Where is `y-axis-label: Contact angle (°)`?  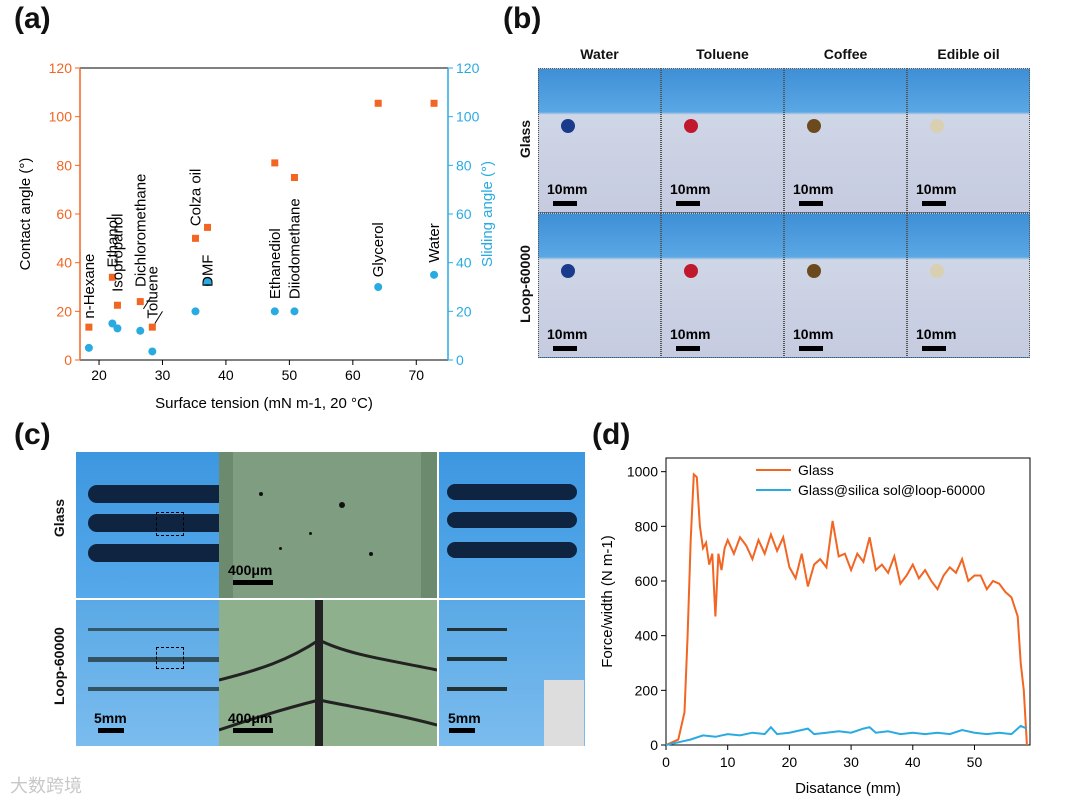 y-axis-label: Contact angle (°) is located at coordinates (25, 214).